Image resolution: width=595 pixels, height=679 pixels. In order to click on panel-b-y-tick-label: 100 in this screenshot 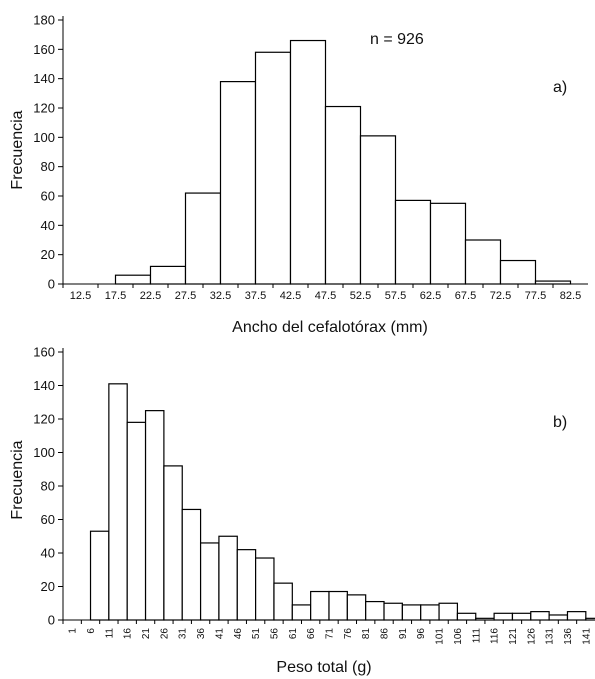, I will do `click(44, 452)`.